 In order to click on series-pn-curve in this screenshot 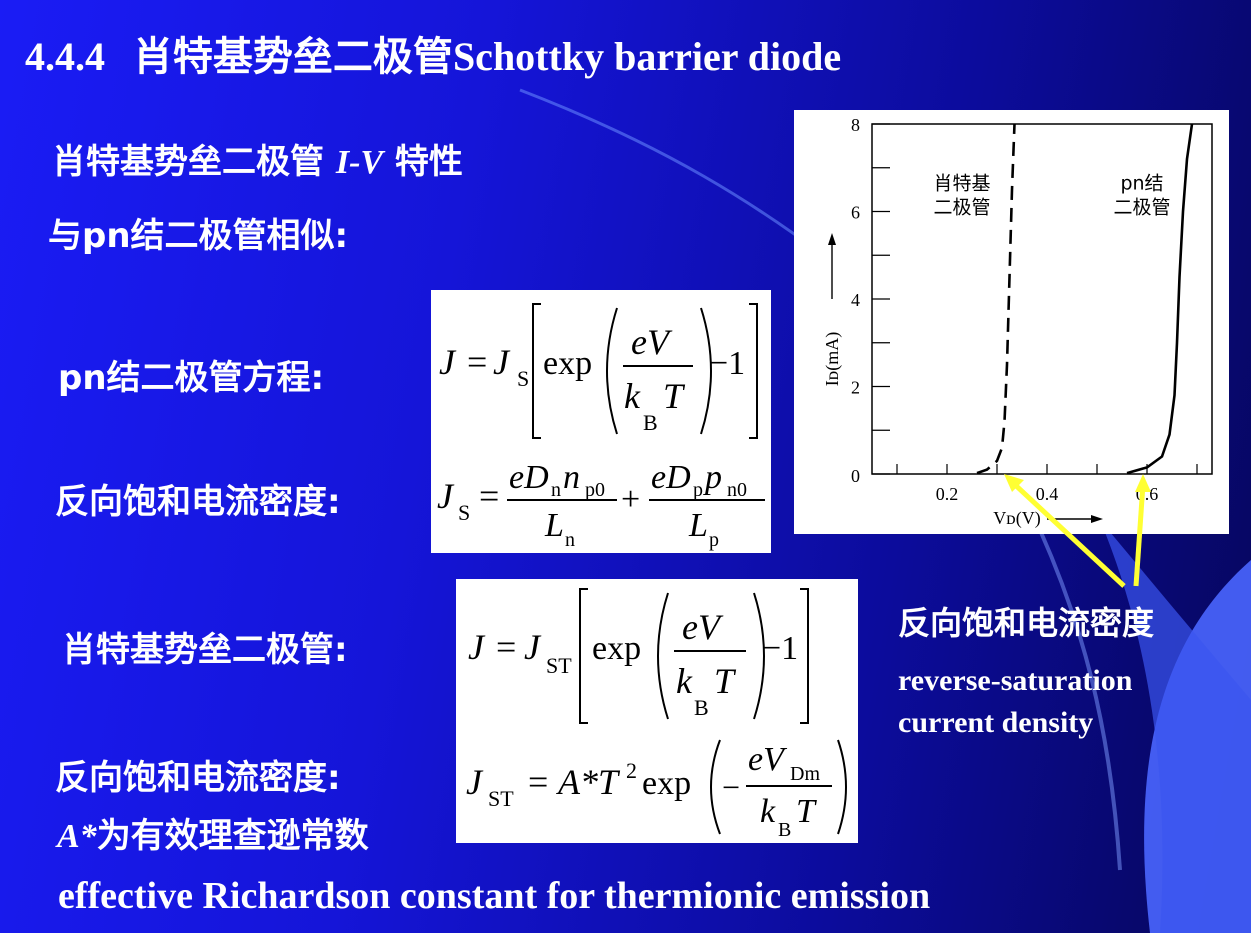, I will do `click(1160, 299)`.